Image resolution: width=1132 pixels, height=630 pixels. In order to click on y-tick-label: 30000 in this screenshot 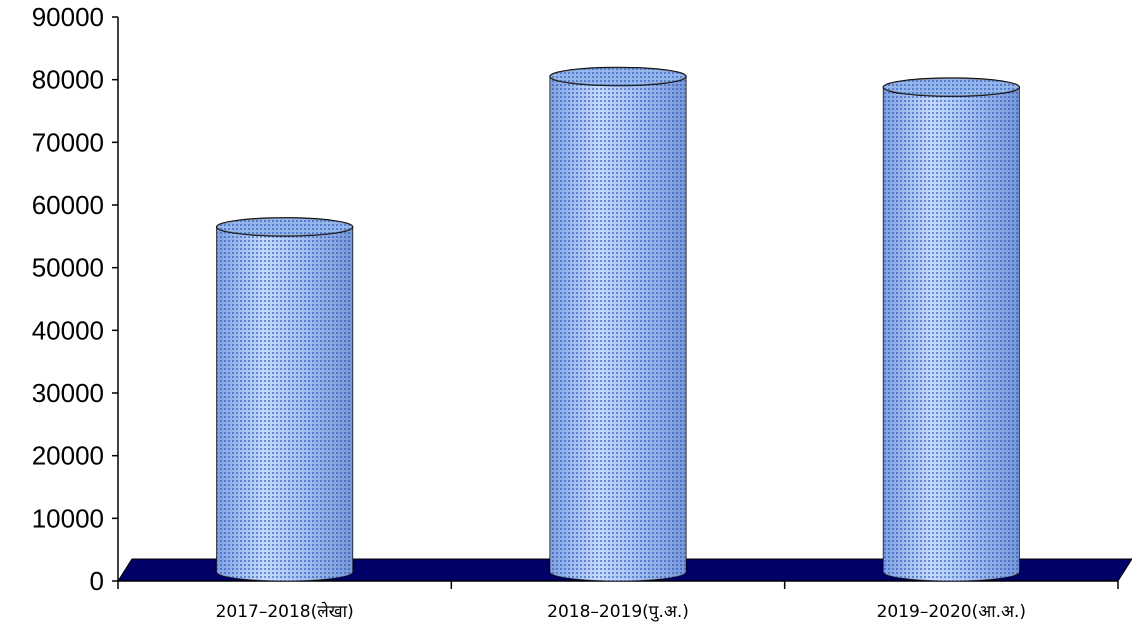, I will do `click(68, 393)`.